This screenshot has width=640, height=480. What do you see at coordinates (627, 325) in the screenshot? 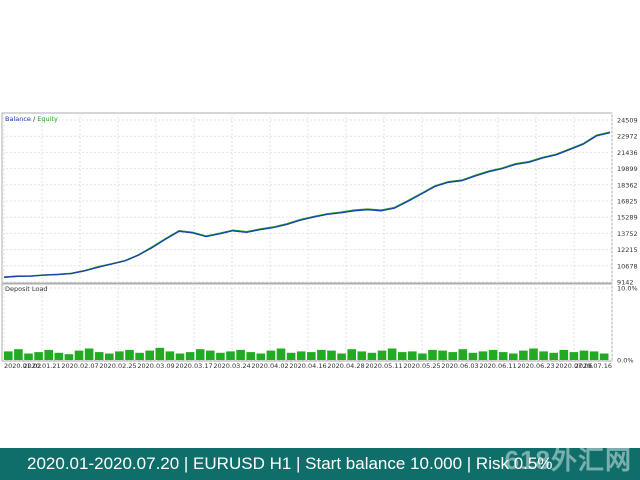
I see `load-y-tick-labels: 10.0% 0.0%` at bounding box center [627, 325].